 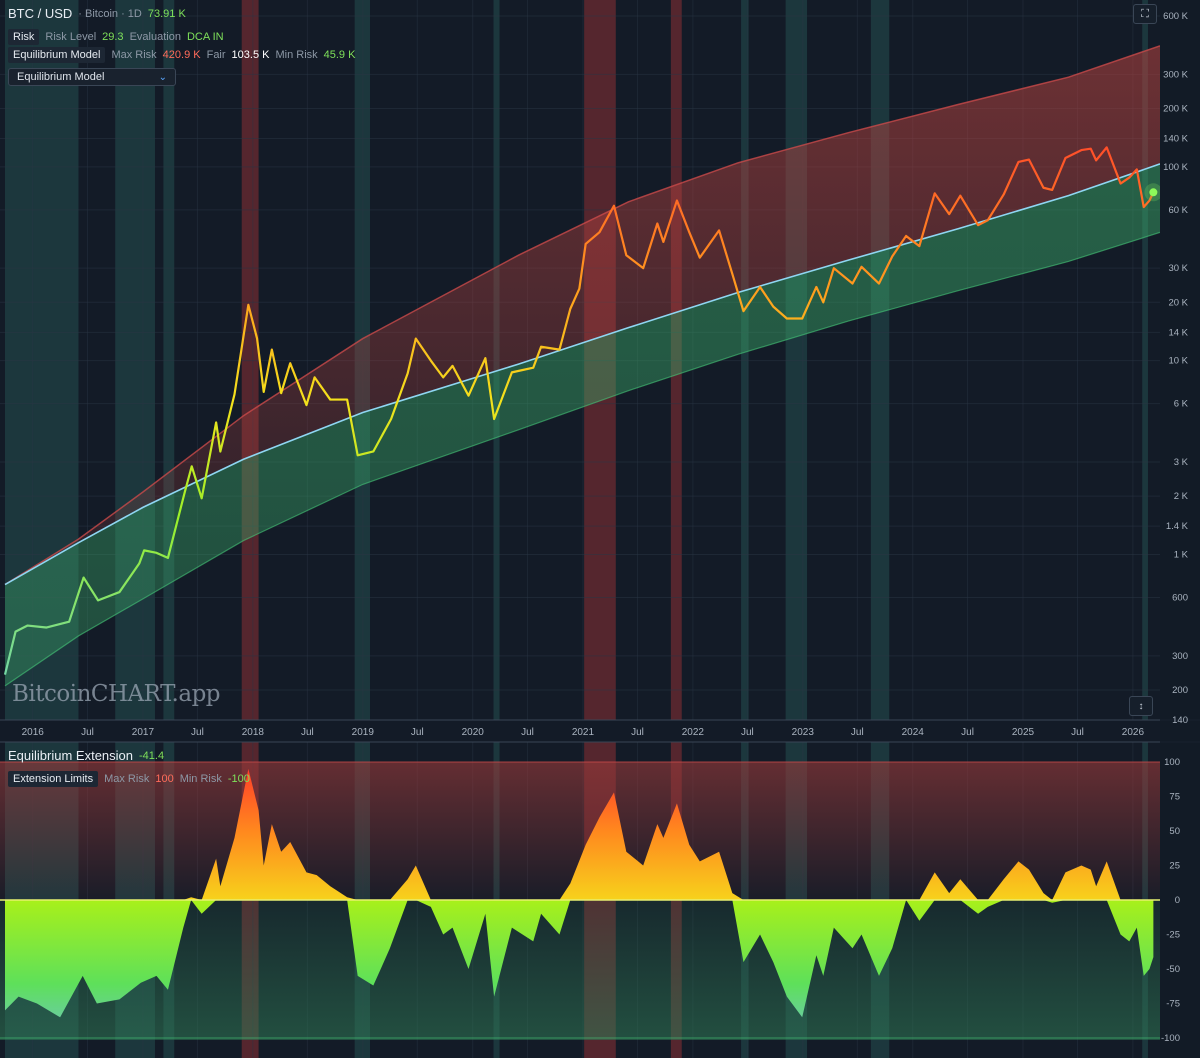 What do you see at coordinates (1175, 108) in the screenshot?
I see `y-tick-label: 200 K` at bounding box center [1175, 108].